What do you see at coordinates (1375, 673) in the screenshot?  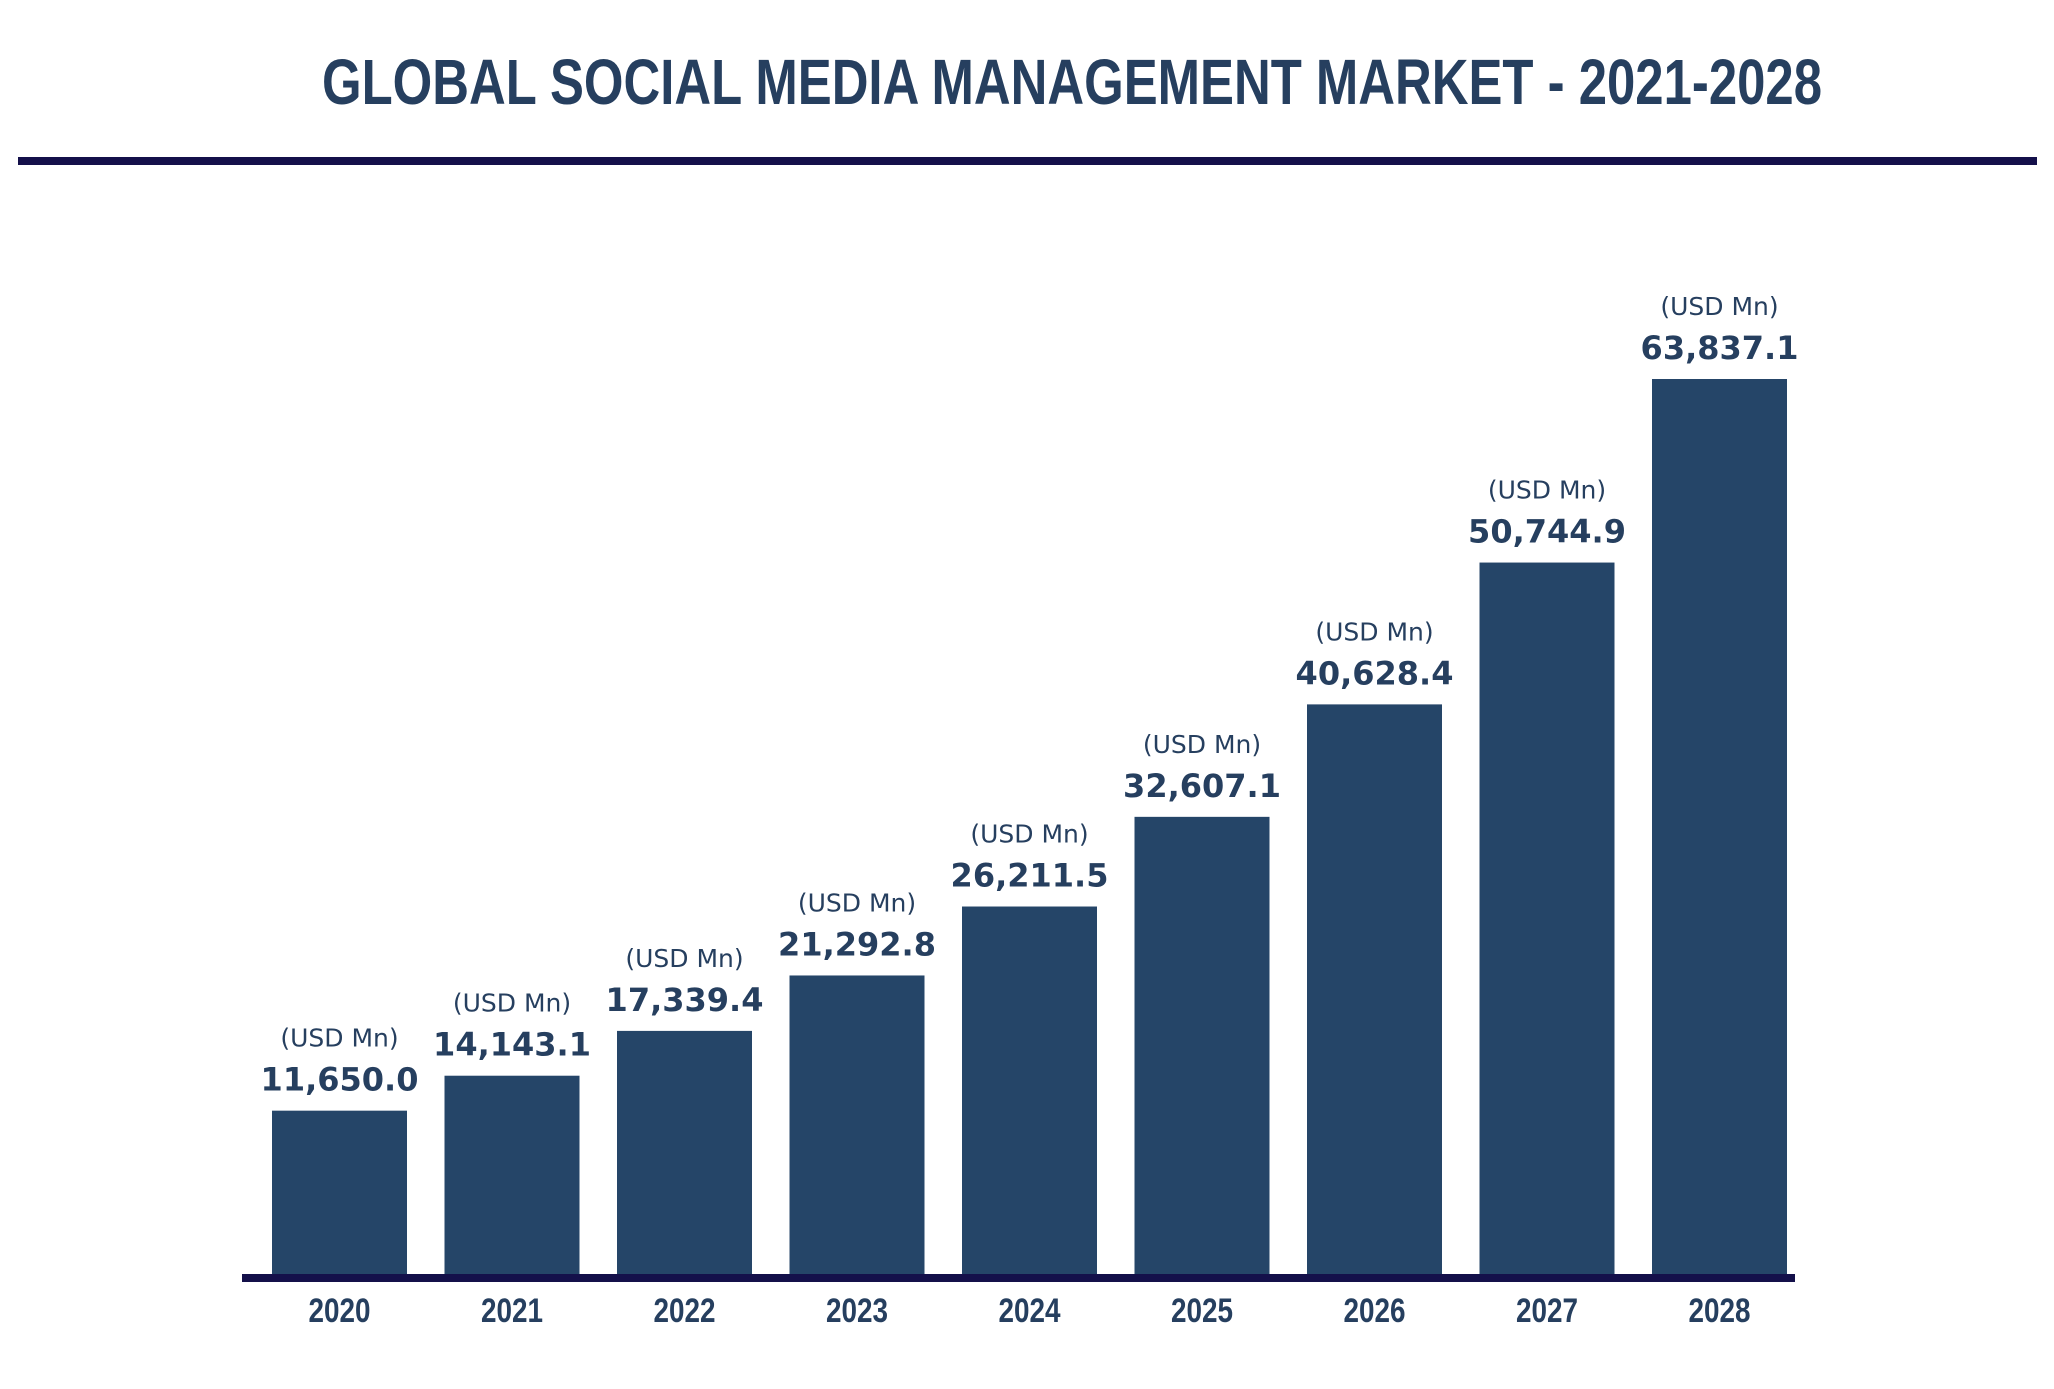 I see `data-label: 40,628.4` at bounding box center [1375, 673].